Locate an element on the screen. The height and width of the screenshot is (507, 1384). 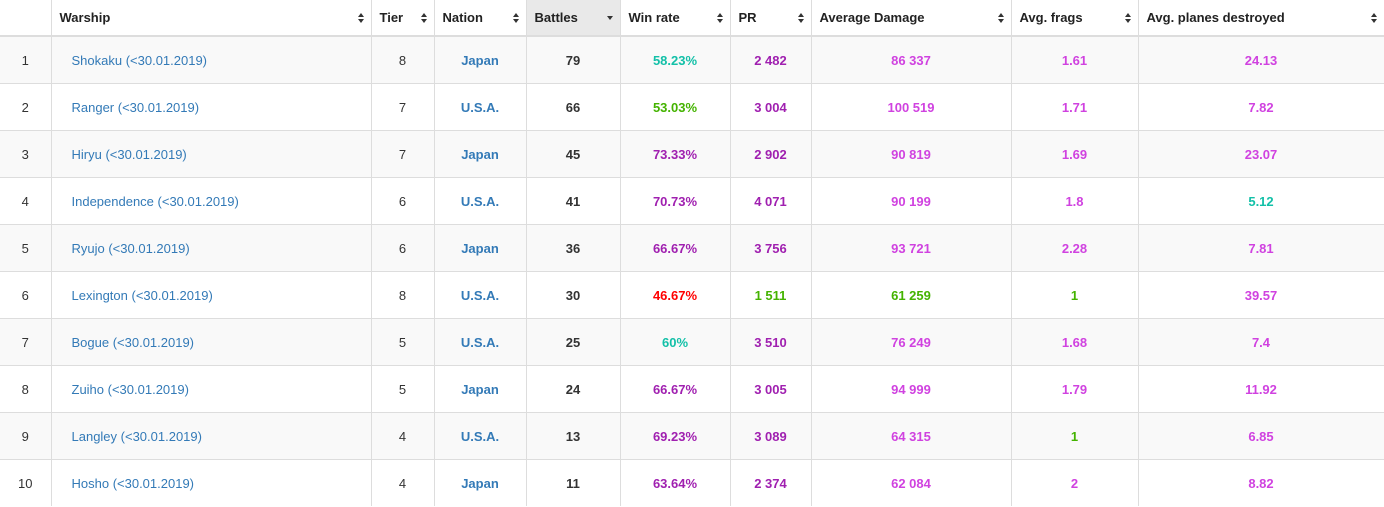
column-header-nation: Nation is located at coordinates (480, 18).